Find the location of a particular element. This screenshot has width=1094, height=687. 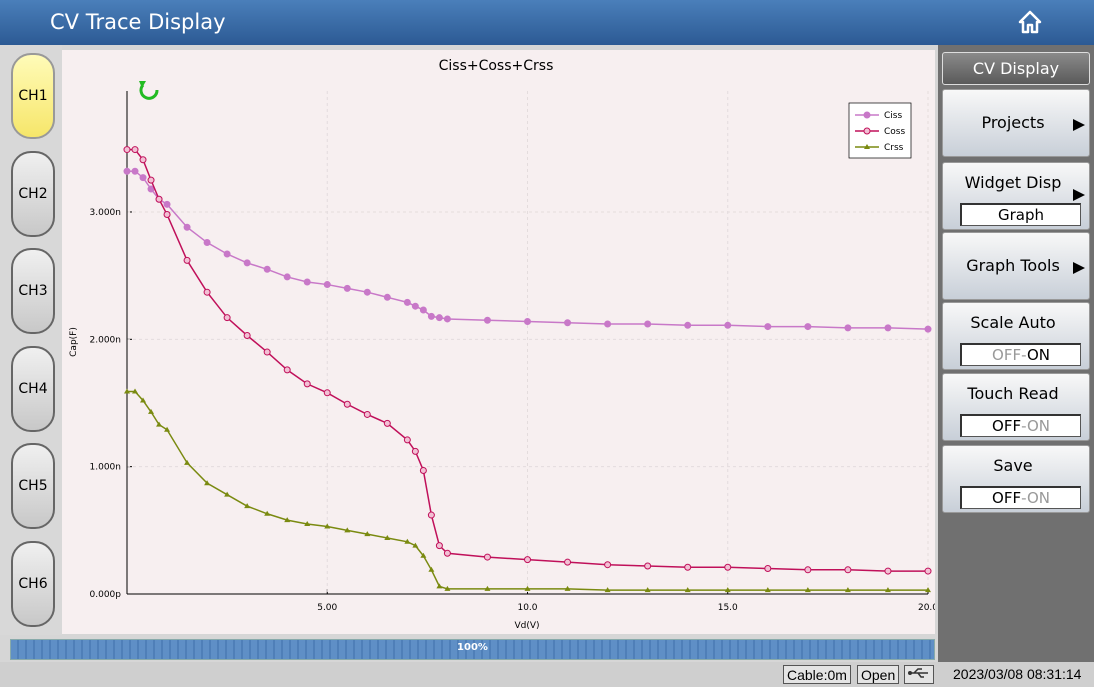

menu-label: Save is located at coordinates (1013, 465).